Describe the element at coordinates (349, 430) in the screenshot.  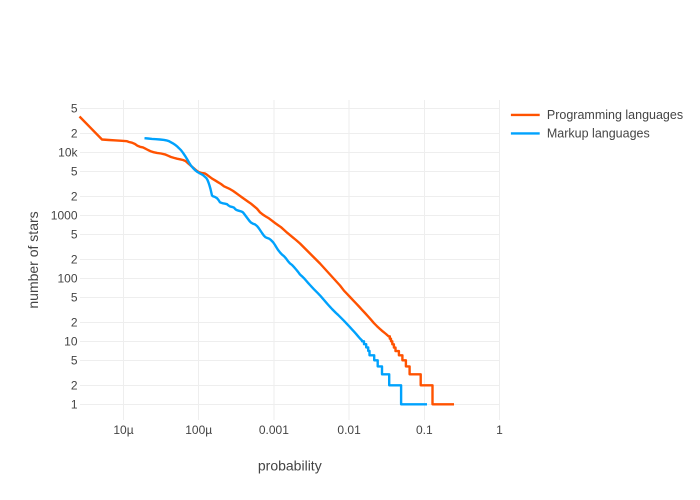
I see `svg-text: 0.01` at that location.